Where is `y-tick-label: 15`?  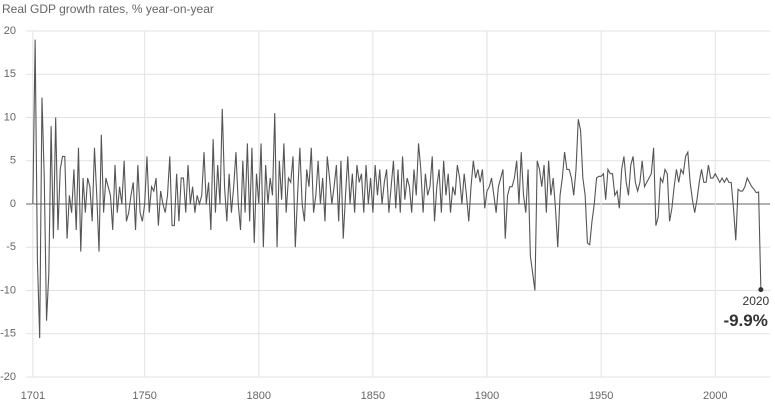
y-tick-label: 15 is located at coordinates (10, 74).